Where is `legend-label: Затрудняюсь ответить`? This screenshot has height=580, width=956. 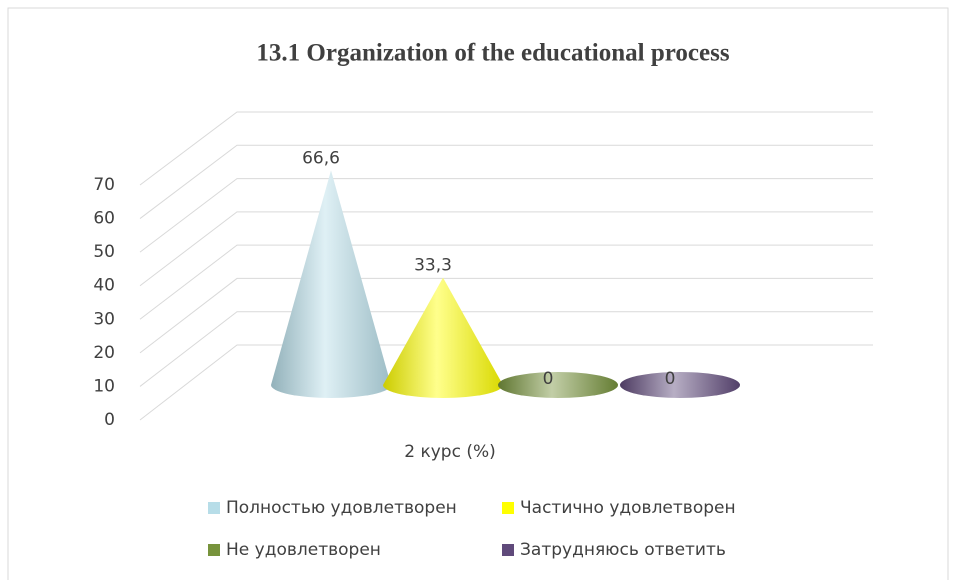
legend-label: Затрудняюсь ответить is located at coordinates (623, 550).